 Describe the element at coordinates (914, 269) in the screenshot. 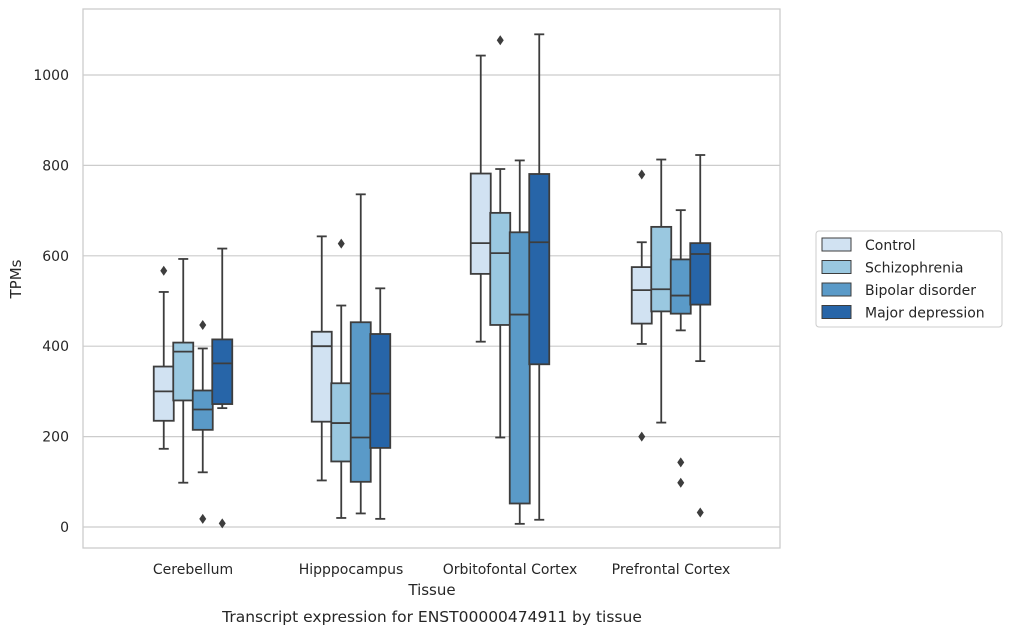

I see `legend-label-1: Schizophrenia` at that location.